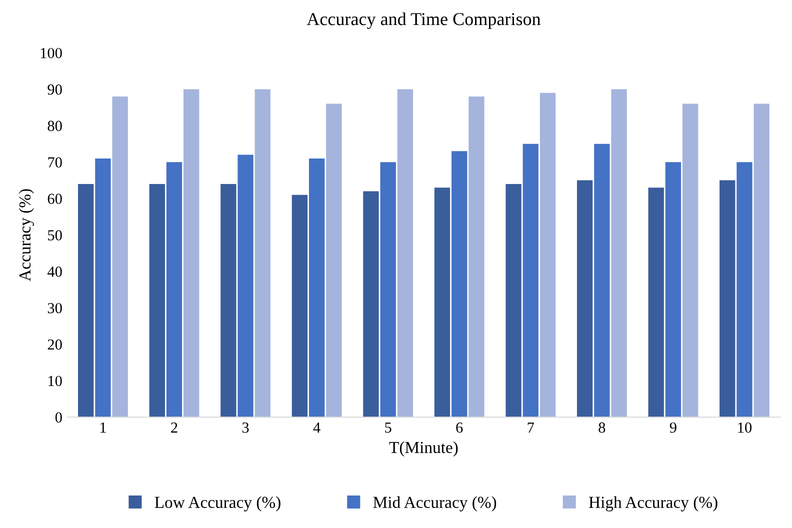  What do you see at coordinates (673, 427) in the screenshot?
I see `x-tick-label: 9` at bounding box center [673, 427].